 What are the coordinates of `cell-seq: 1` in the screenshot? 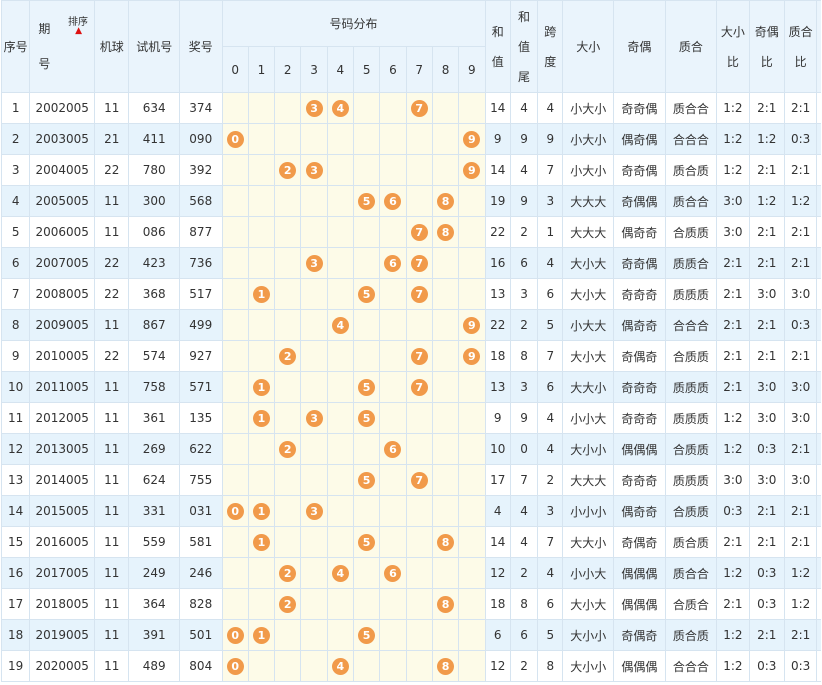 It's located at (15, 108).